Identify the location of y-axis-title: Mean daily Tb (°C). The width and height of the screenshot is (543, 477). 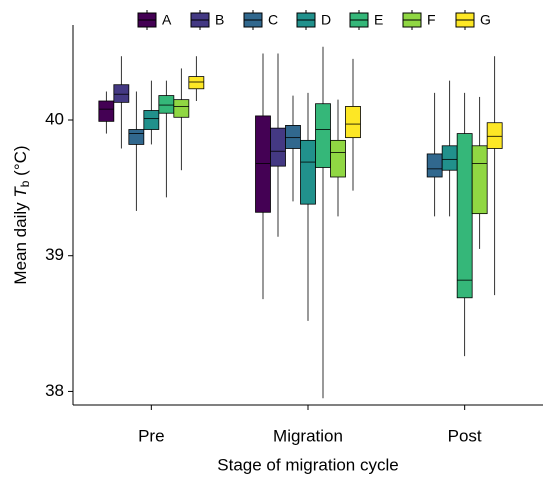
(21, 214).